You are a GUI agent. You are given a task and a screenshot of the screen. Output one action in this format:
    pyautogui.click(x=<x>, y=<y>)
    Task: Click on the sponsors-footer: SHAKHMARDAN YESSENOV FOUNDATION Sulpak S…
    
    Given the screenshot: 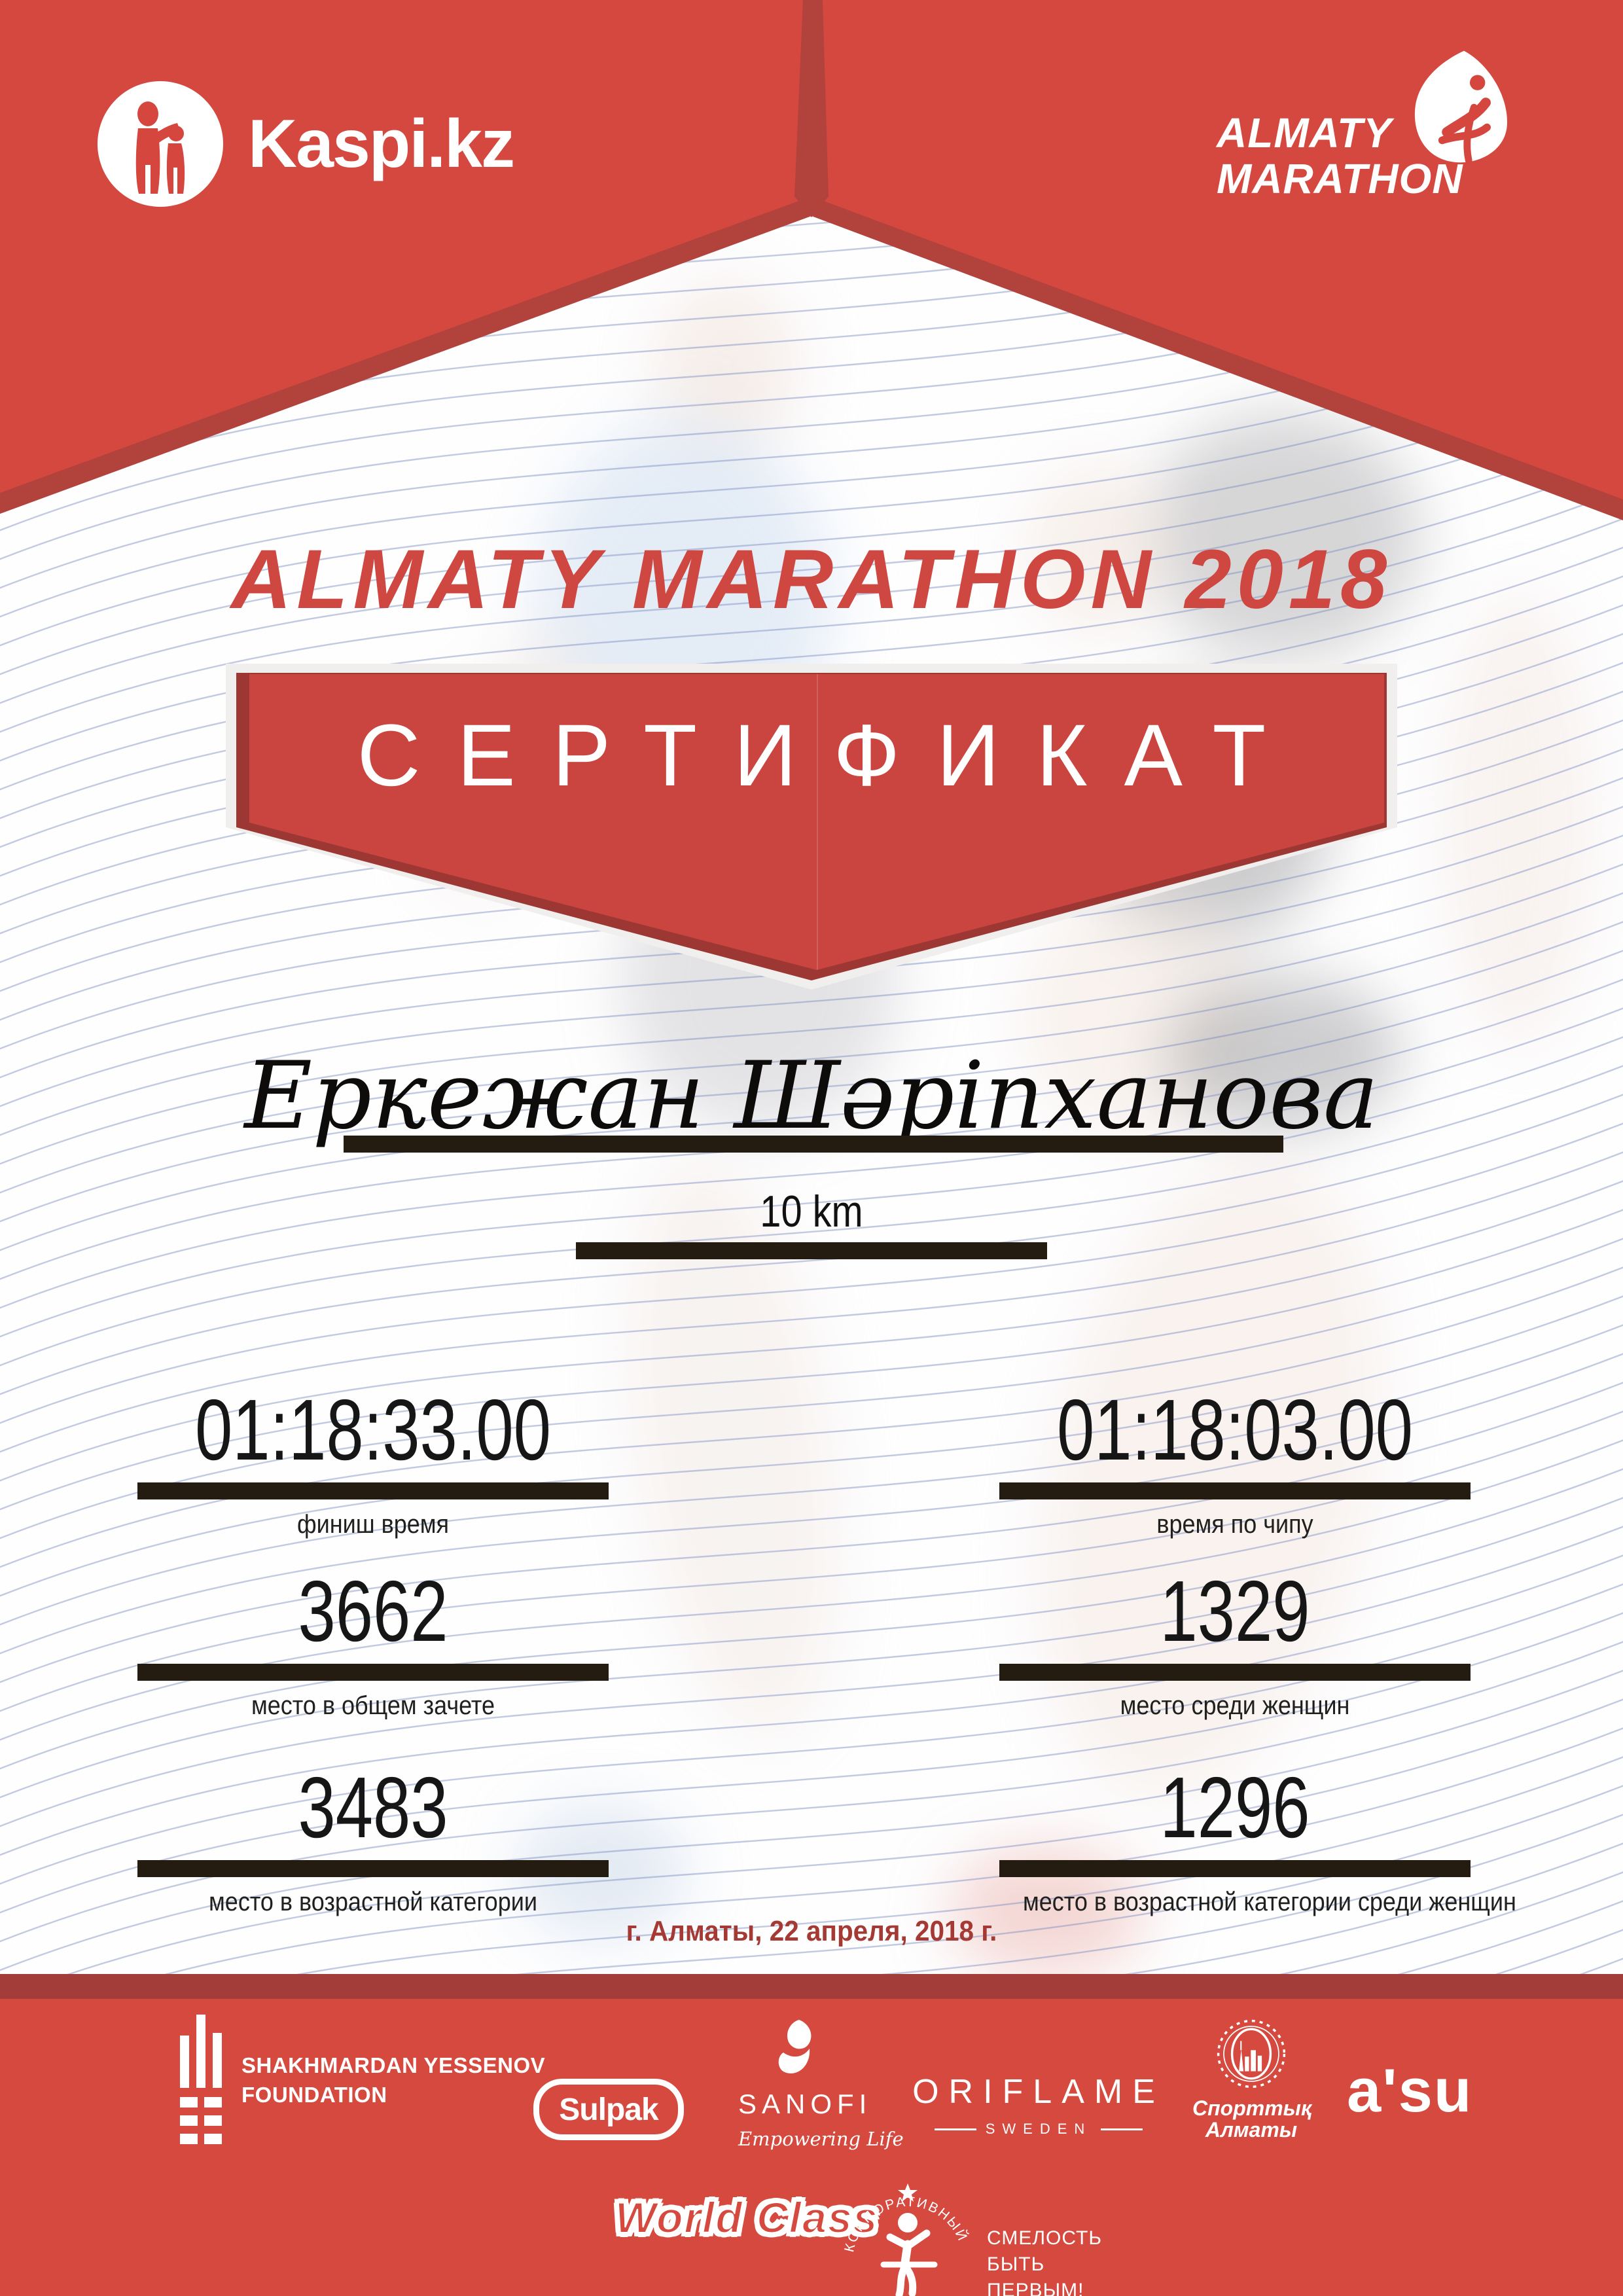 What is the action you would take?
    pyautogui.click(x=811, y=2147)
    